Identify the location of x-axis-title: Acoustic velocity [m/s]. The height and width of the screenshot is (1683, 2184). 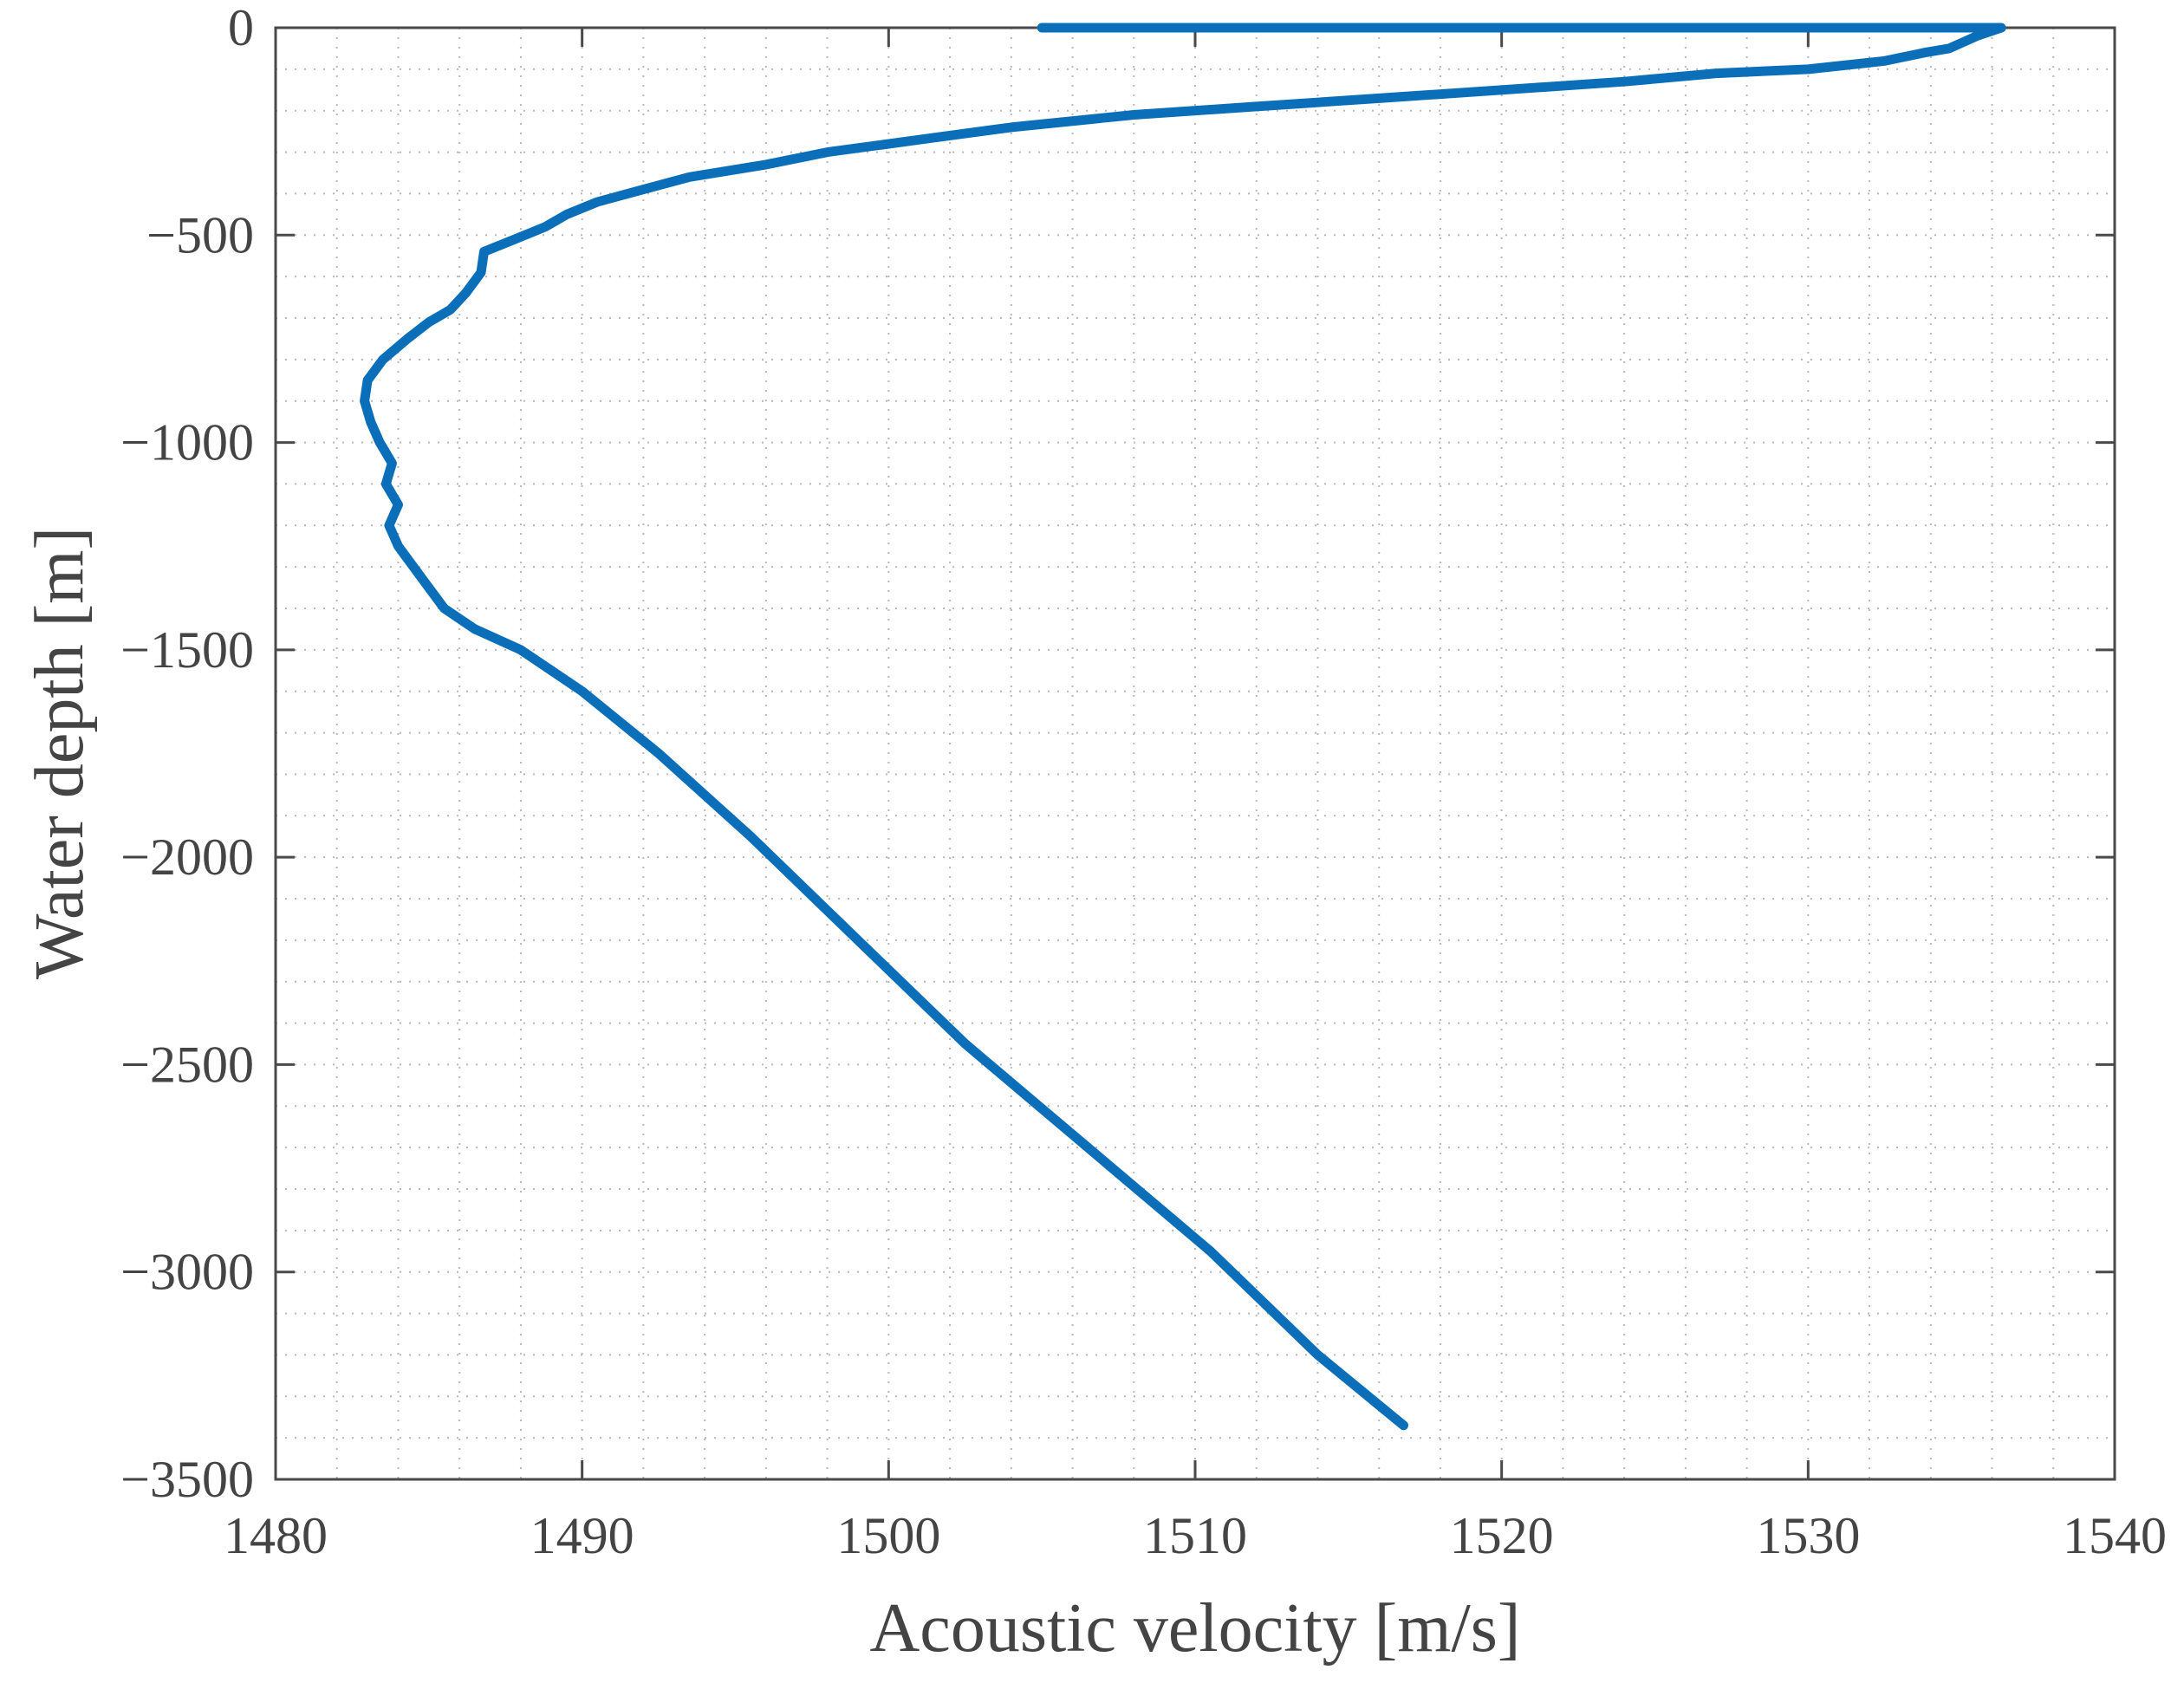
(1195, 1628).